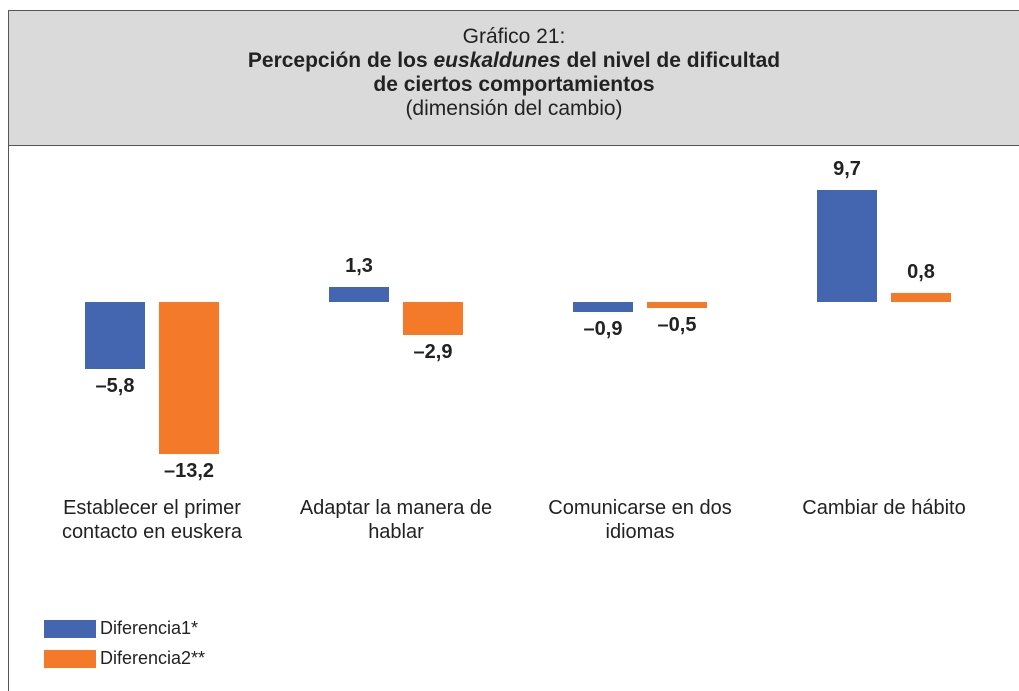 This screenshot has height=691, width=1019. I want to click on value-label: –0,5, so click(677, 324).